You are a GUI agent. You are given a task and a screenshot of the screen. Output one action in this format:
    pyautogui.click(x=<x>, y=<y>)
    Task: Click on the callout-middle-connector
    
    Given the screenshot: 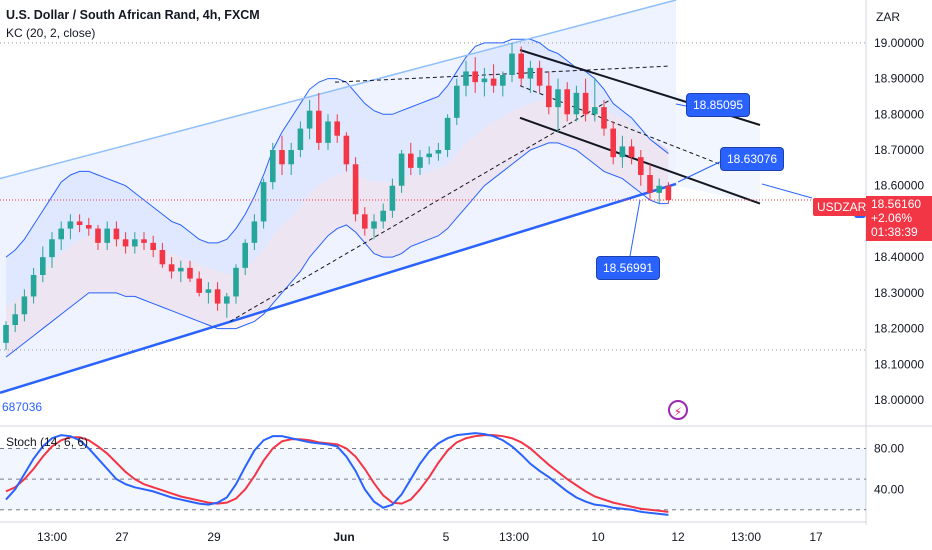 What is the action you would take?
    pyautogui.click(x=701, y=171)
    